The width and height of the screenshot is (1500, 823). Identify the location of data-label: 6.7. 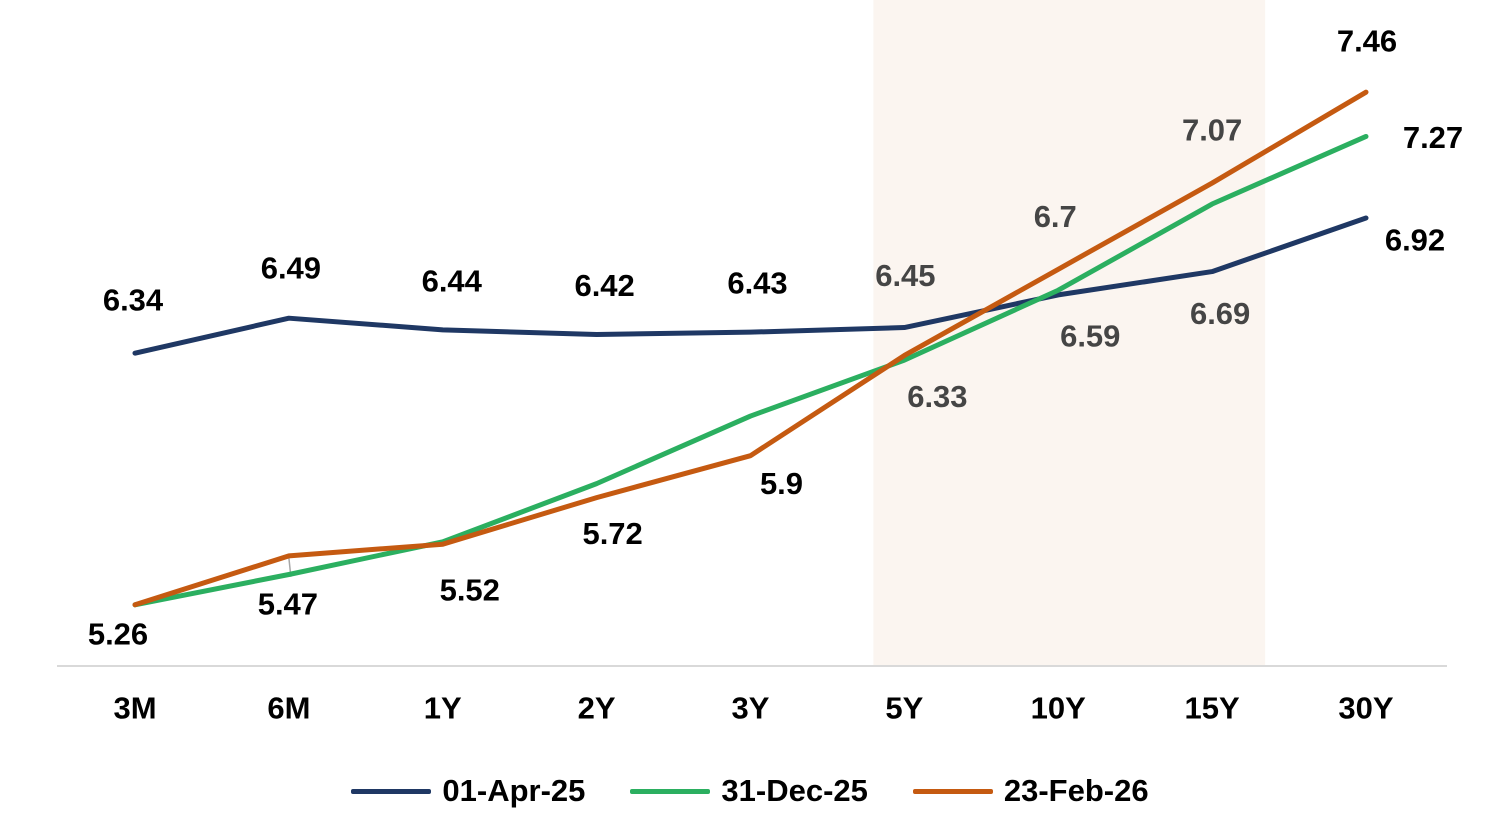
(1055, 216).